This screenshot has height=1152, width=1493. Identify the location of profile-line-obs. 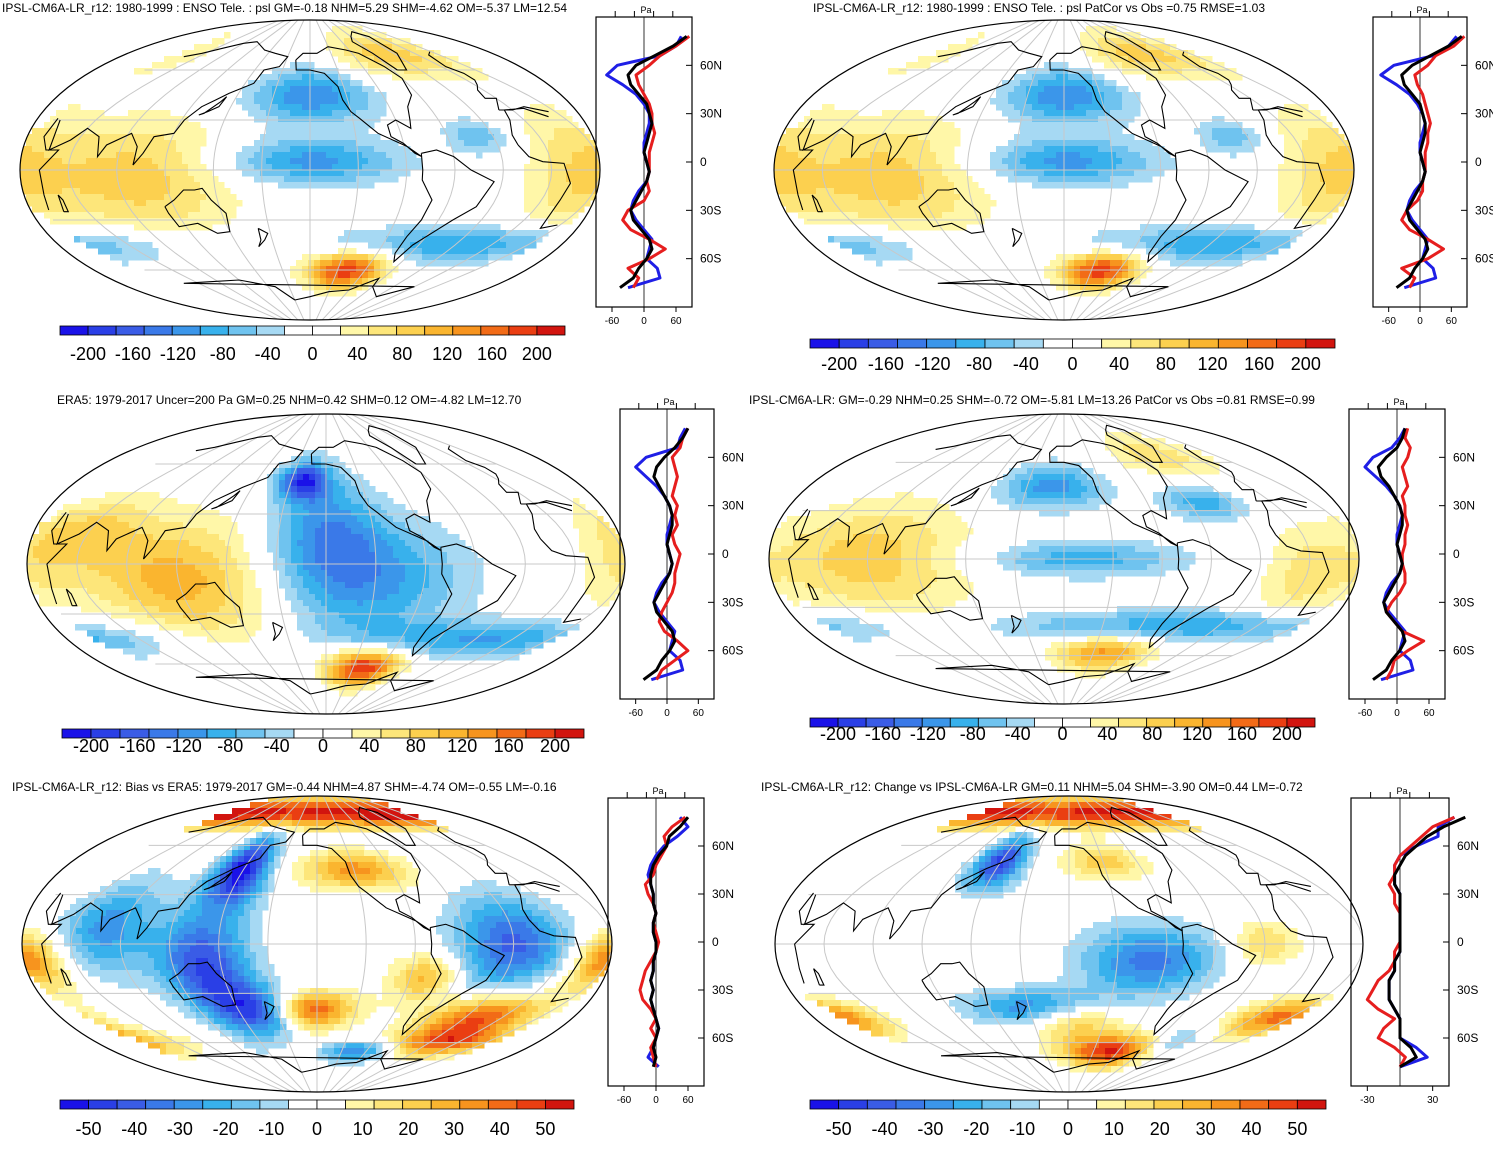
(1419, 161).